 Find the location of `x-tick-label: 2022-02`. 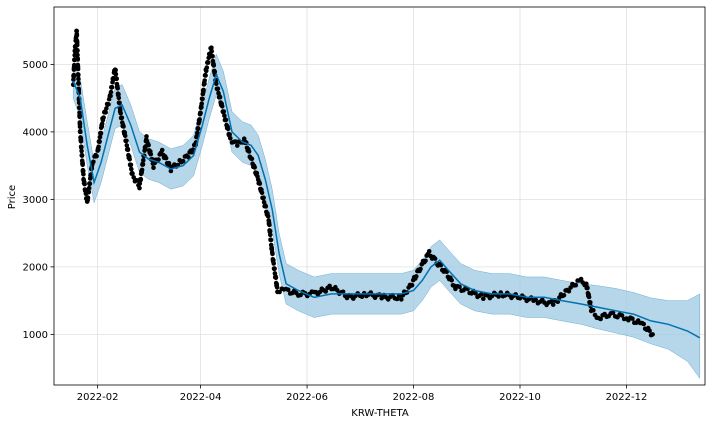

x-tick-label: 2022-02 is located at coordinates (98, 397).